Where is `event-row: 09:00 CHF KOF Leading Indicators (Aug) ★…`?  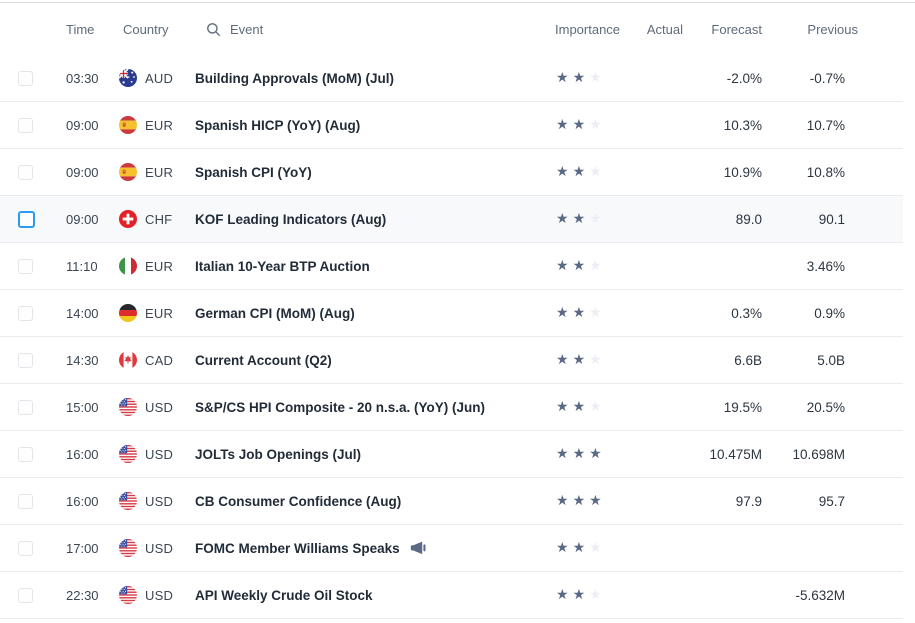
event-row: 09:00 CHF KOF Leading Indicators (Aug) ★… is located at coordinates (451, 219).